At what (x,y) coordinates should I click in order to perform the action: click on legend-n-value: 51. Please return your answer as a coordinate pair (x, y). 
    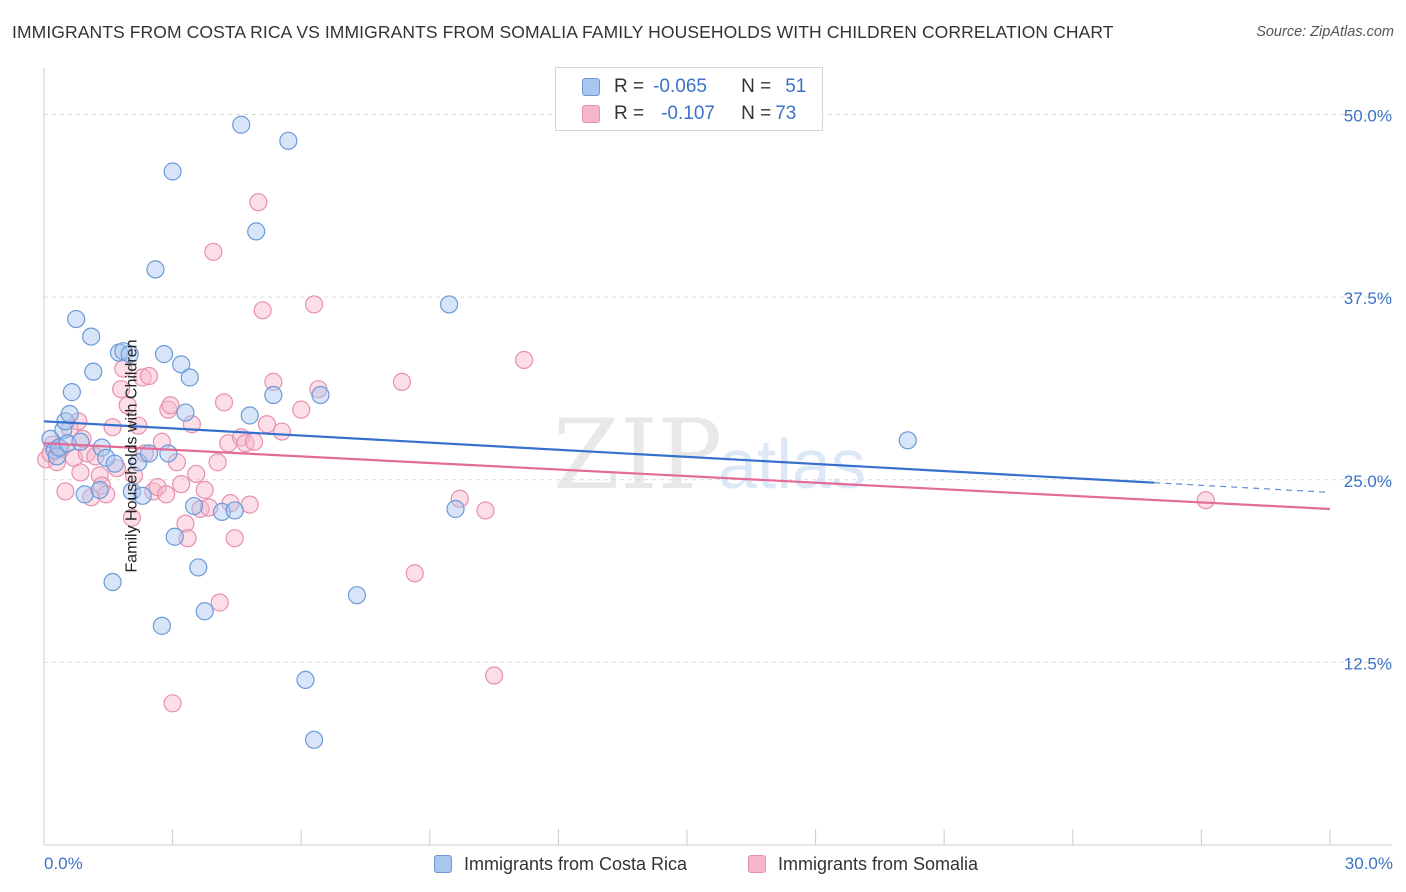
    Looking at the image, I should click on (796, 86).